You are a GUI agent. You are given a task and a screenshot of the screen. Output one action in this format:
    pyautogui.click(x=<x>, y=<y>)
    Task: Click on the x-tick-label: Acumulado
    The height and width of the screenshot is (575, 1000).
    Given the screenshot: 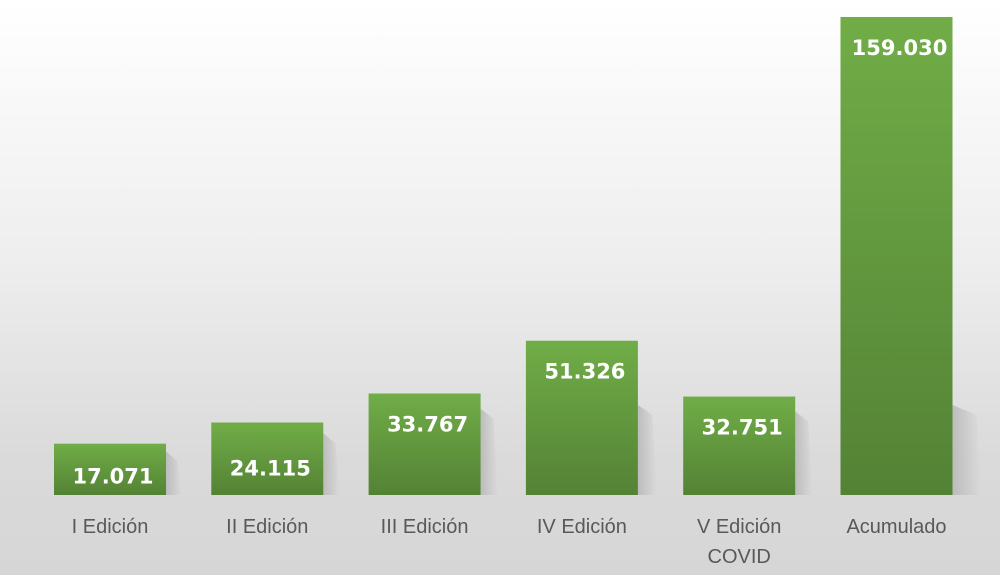 What is the action you would take?
    pyautogui.click(x=896, y=527)
    